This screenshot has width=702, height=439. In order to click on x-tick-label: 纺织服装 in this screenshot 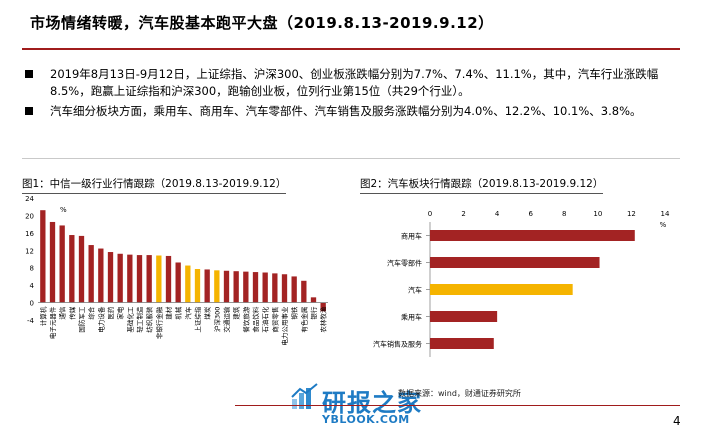, I will do `click(149, 319)`.